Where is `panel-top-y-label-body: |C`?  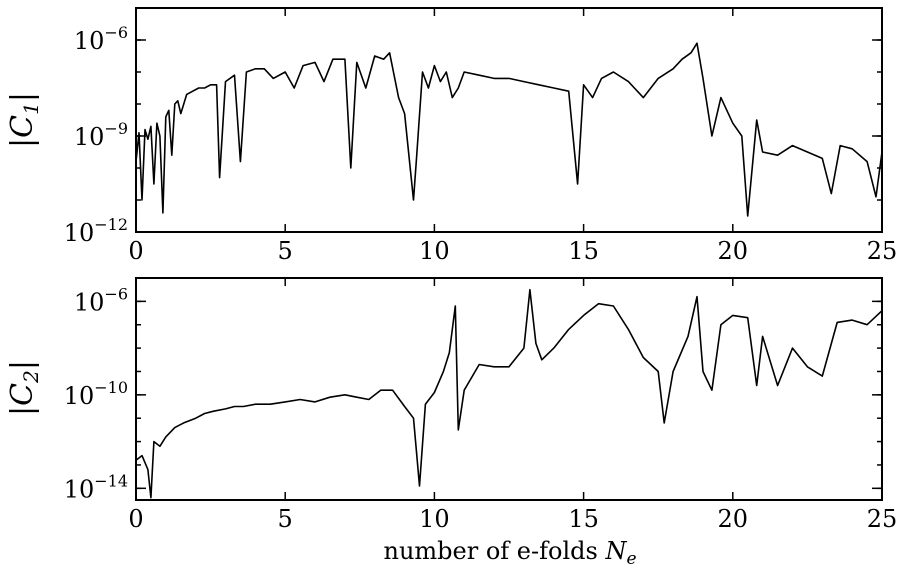
panel-top-y-label-body: |C is located at coordinates (22, 131).